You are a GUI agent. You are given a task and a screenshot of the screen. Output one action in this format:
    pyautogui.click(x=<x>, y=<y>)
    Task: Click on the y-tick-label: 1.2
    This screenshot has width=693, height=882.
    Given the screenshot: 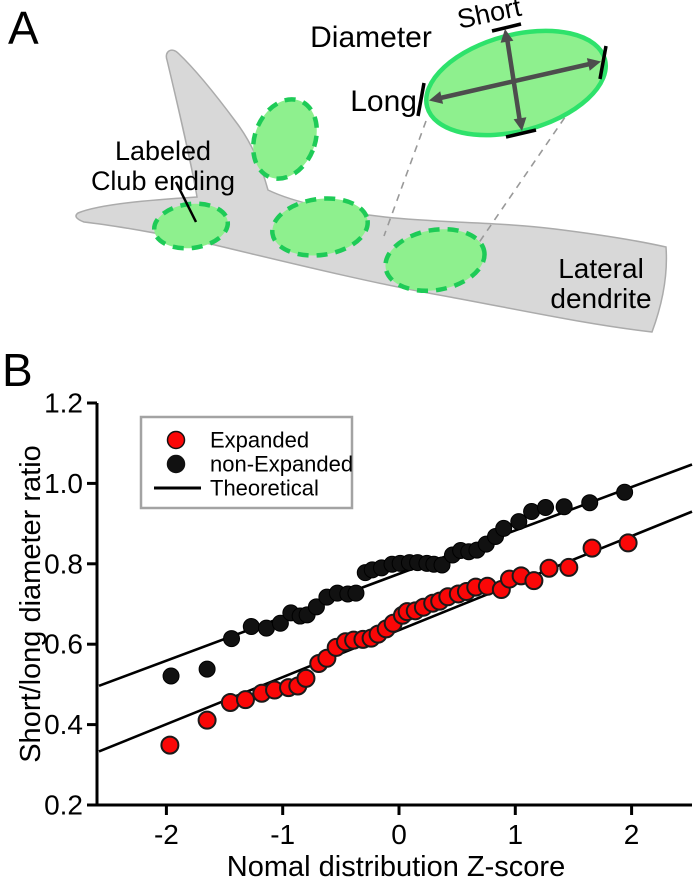 What is the action you would take?
    pyautogui.click(x=63, y=403)
    